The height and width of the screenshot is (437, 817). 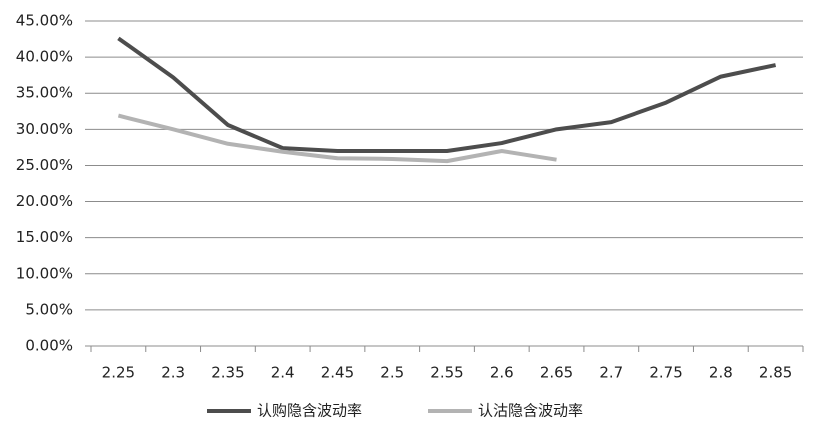 I want to click on x-tick-label: 2.25, so click(x=118, y=373).